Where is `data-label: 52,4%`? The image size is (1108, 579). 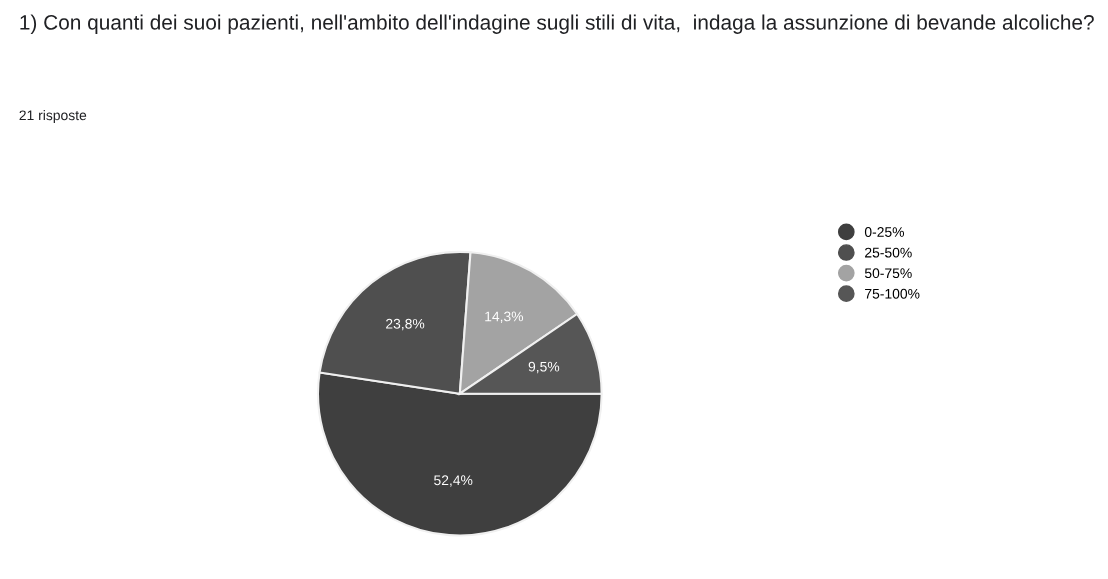
data-label: 52,4% is located at coordinates (453, 481).